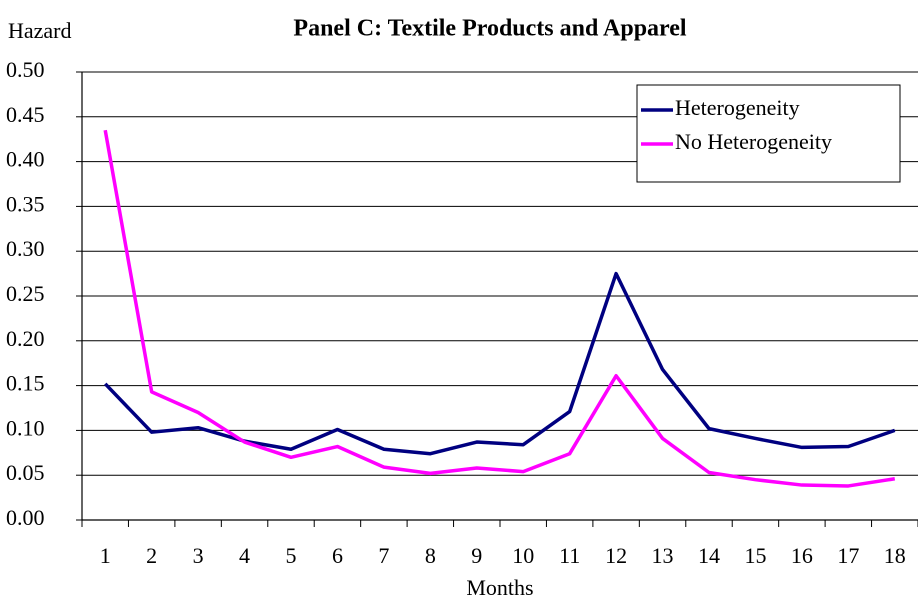  Describe the element at coordinates (709, 555) in the screenshot. I see `x-tick-label: 14` at that location.